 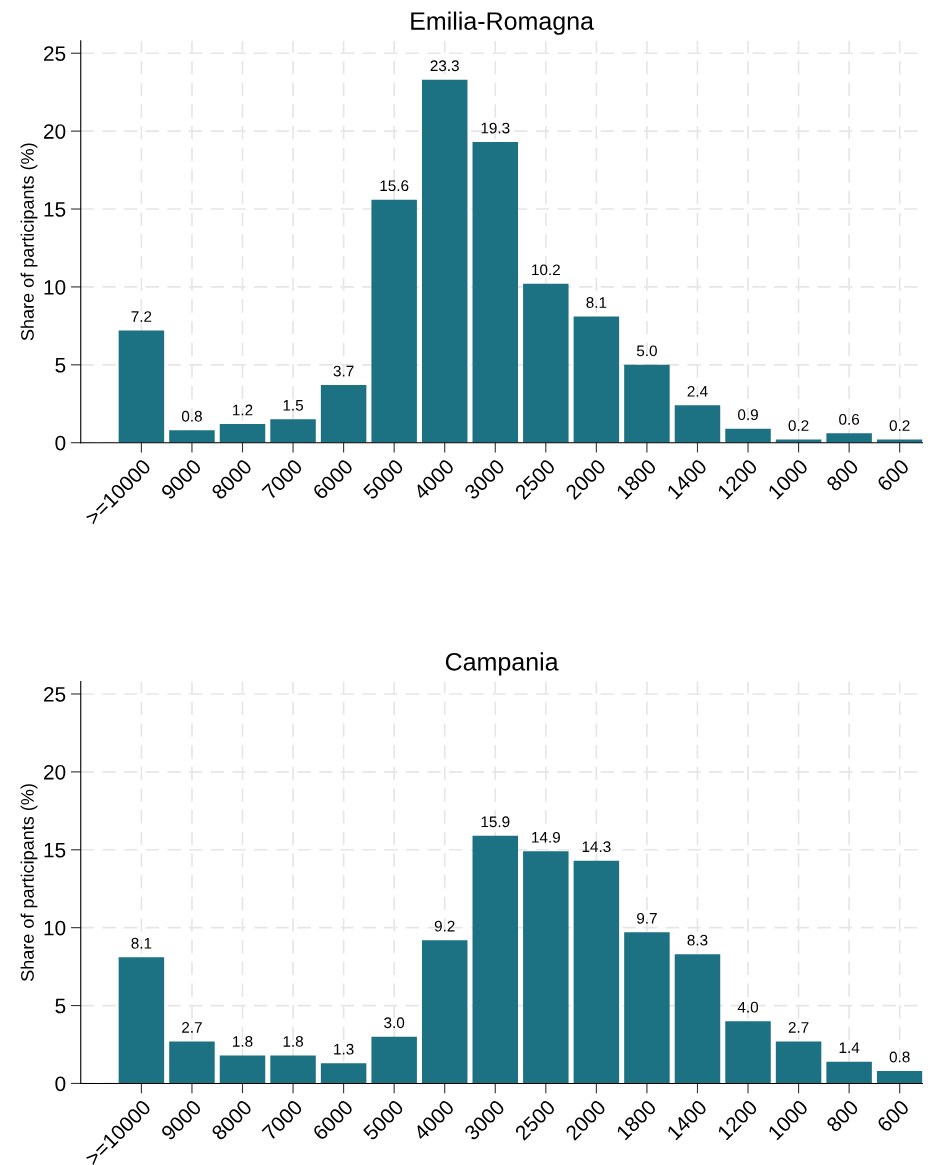 I want to click on data-label: 0.9, so click(x=748, y=415).